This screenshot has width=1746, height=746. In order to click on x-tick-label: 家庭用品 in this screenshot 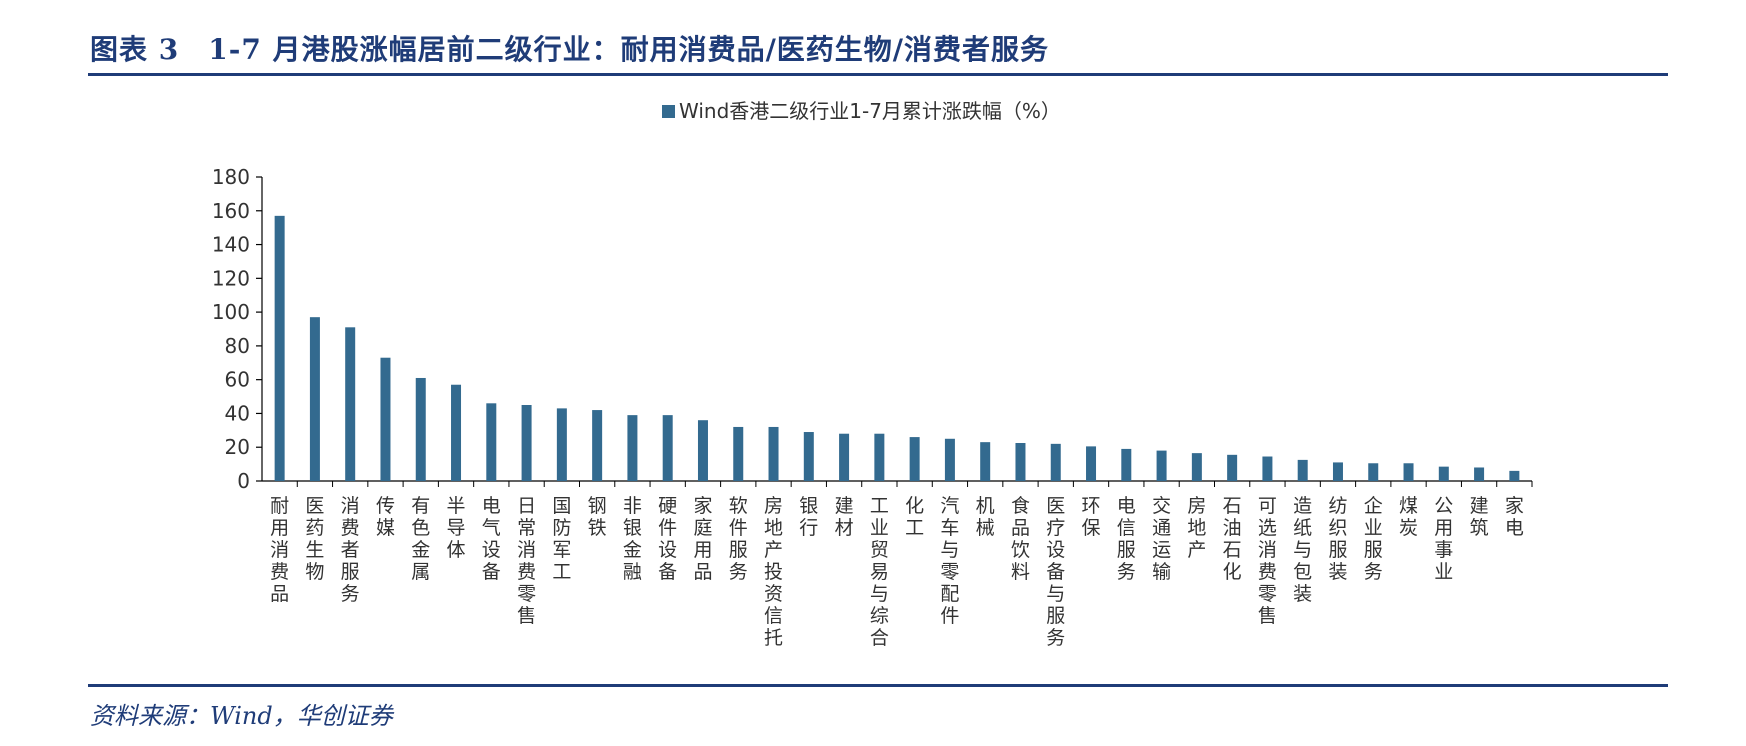, I will do `click(702, 539)`.